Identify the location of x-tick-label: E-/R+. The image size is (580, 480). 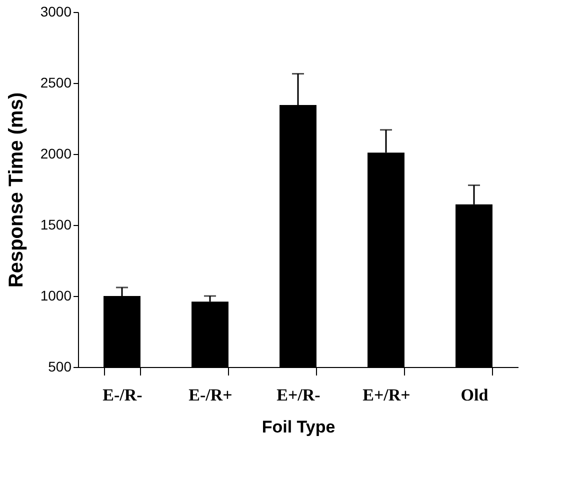
(210, 395).